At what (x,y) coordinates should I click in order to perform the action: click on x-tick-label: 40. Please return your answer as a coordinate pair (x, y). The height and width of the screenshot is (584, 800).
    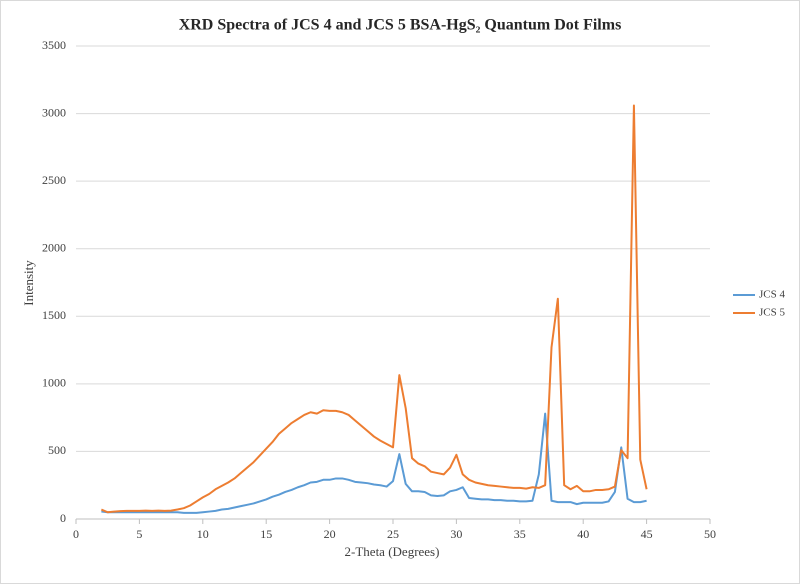
    Looking at the image, I should click on (583, 534).